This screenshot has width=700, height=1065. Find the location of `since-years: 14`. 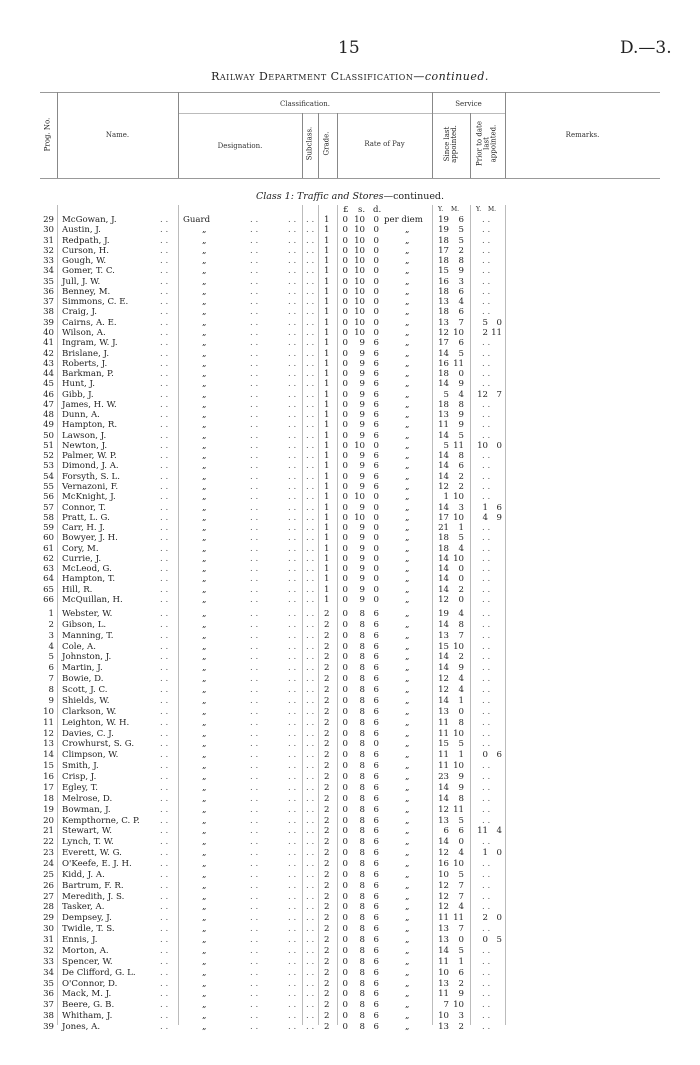

since-years: 14 is located at coordinates (443, 579).